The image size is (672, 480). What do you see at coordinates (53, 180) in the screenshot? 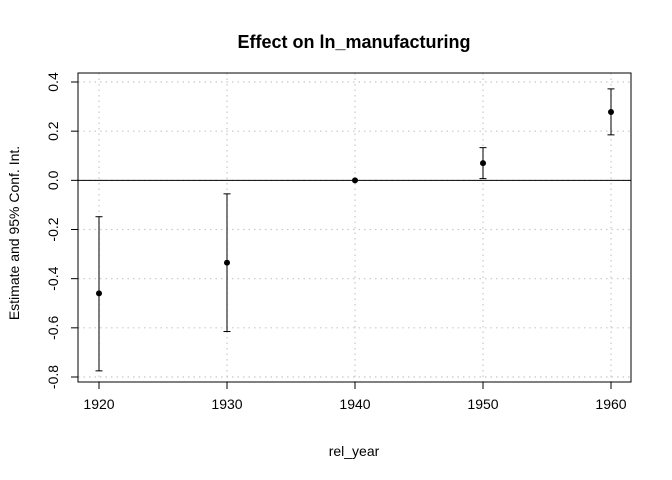
I see `y-tick-label: 0.0` at bounding box center [53, 180].